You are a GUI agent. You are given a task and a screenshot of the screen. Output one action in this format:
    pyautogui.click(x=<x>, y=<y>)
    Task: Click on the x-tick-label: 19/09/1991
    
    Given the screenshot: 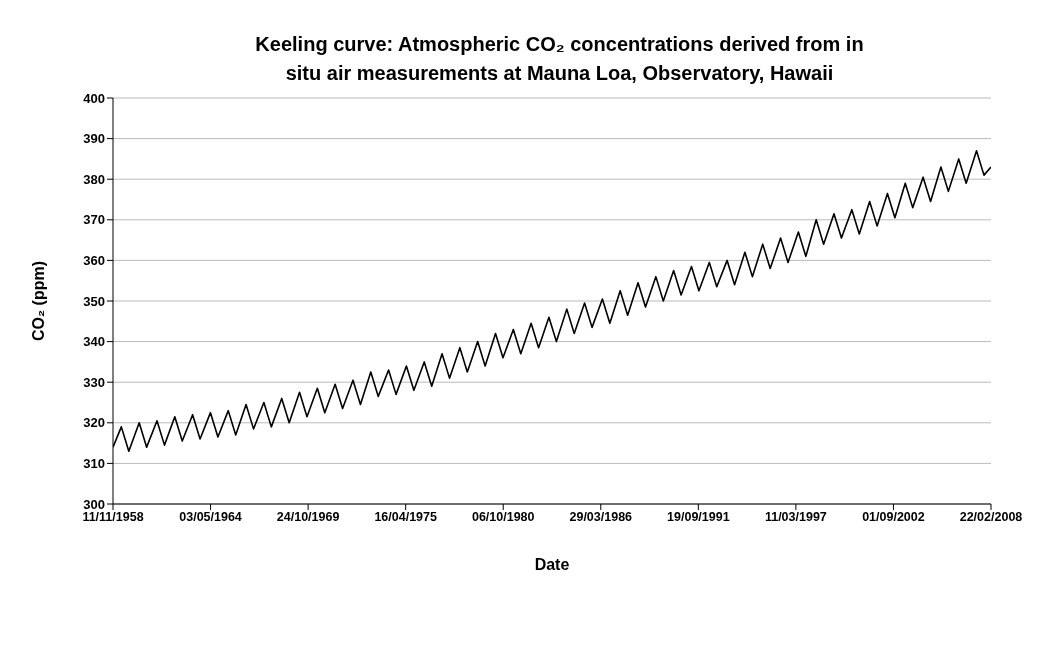 What is the action you would take?
    pyautogui.click(x=698, y=516)
    